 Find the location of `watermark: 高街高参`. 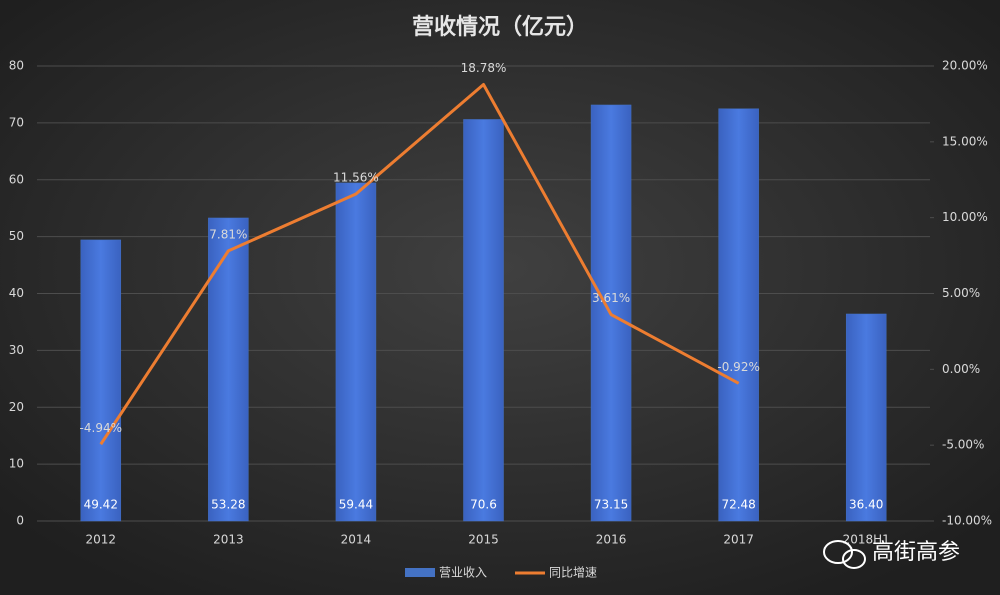

watermark: 高街高参 is located at coordinates (916, 552).